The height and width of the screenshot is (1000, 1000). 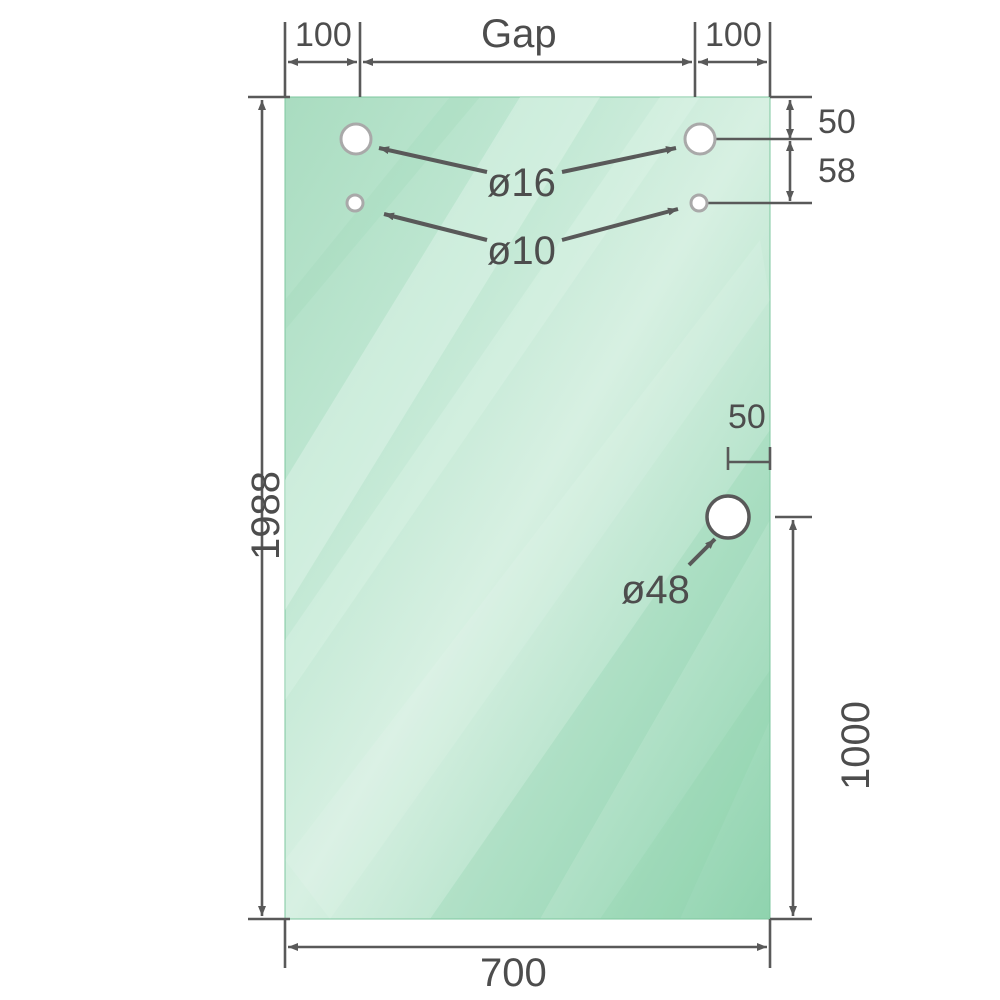 I want to click on height-dimension, so click(x=269, y=508).